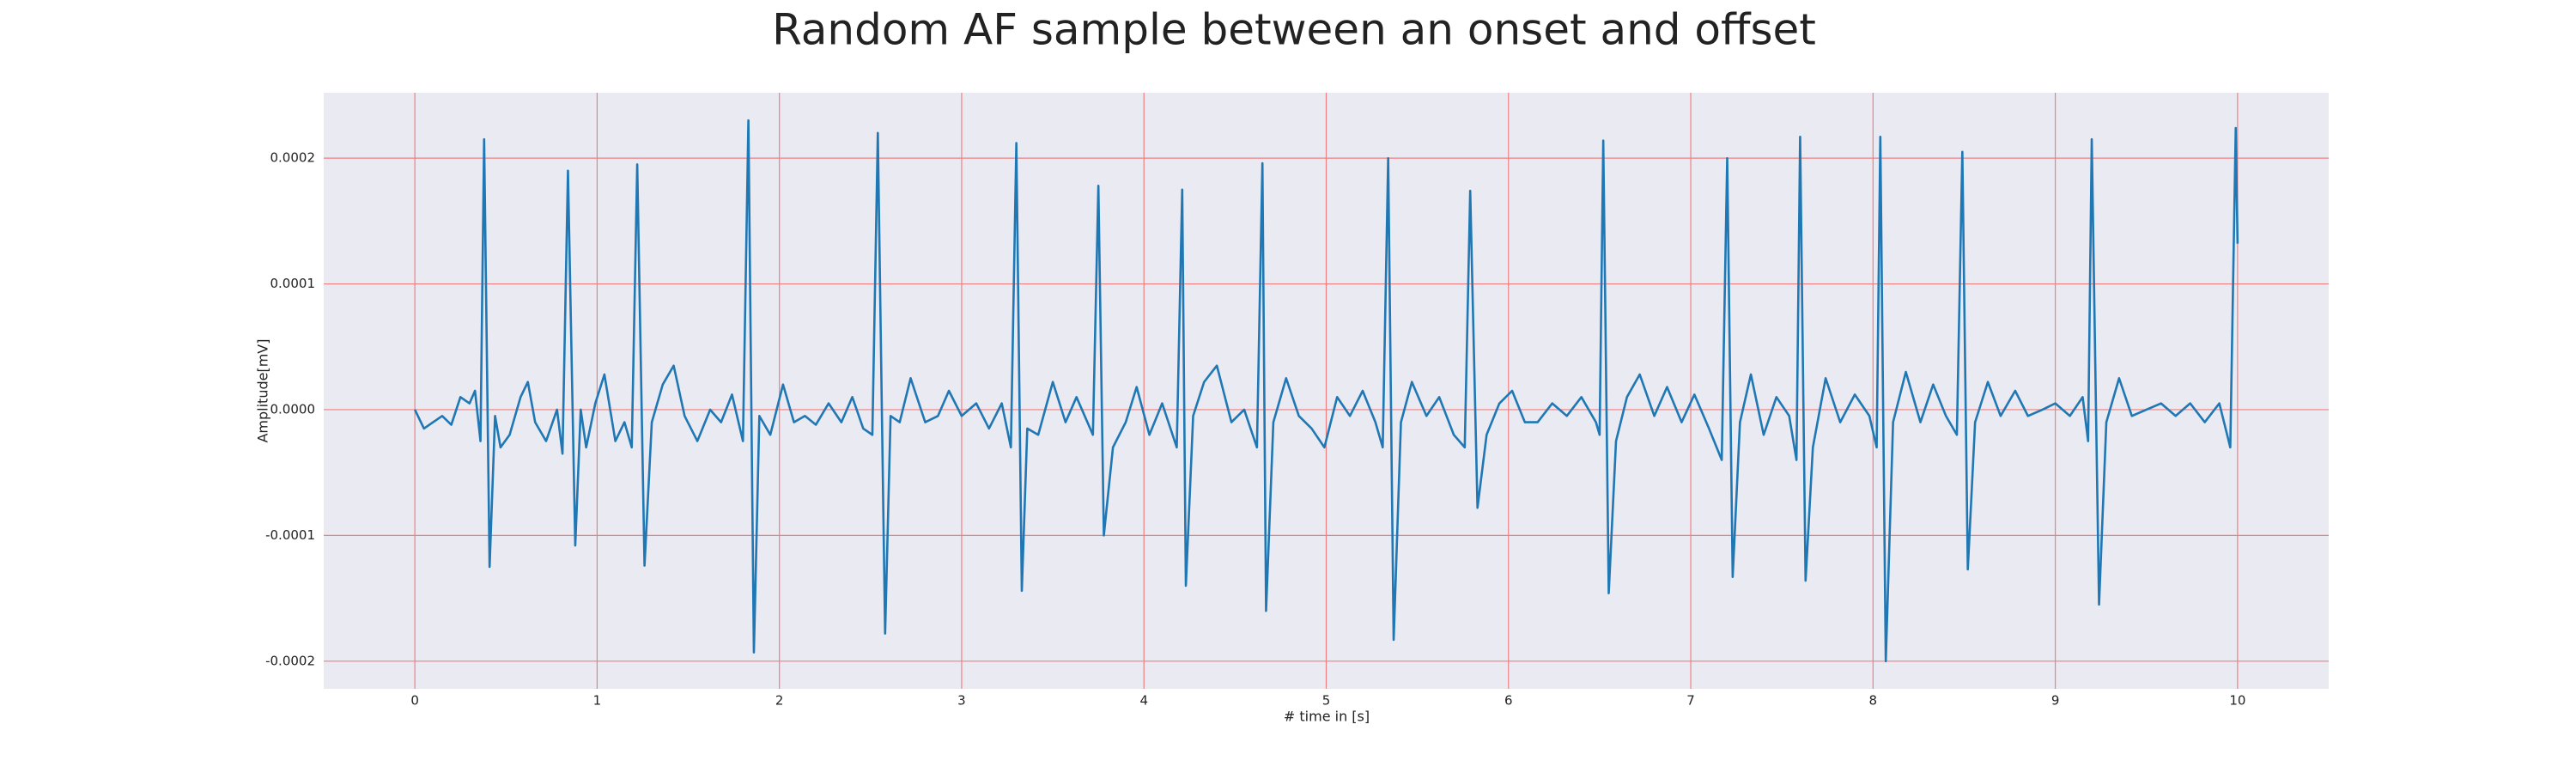 Image resolution: width=2576 pixels, height=773 pixels. What do you see at coordinates (962, 701) in the screenshot?
I see `x-tick-label: 3` at bounding box center [962, 701].